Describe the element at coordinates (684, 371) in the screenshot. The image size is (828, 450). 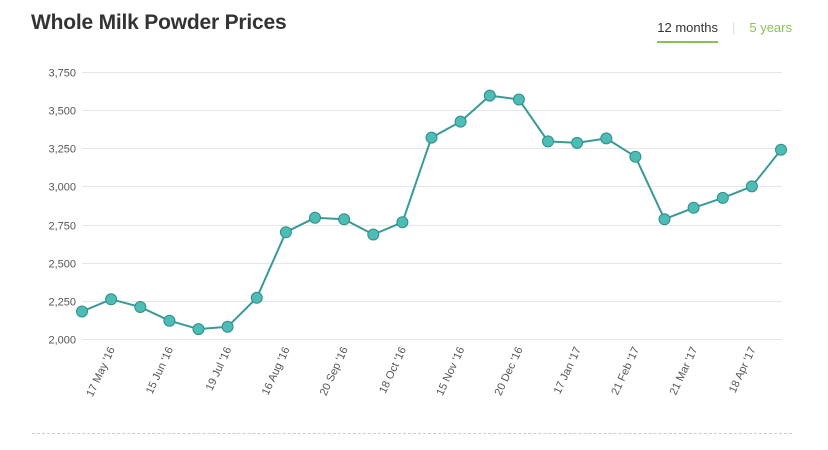
I see `x-tick-label: 21 Mar '17` at that location.